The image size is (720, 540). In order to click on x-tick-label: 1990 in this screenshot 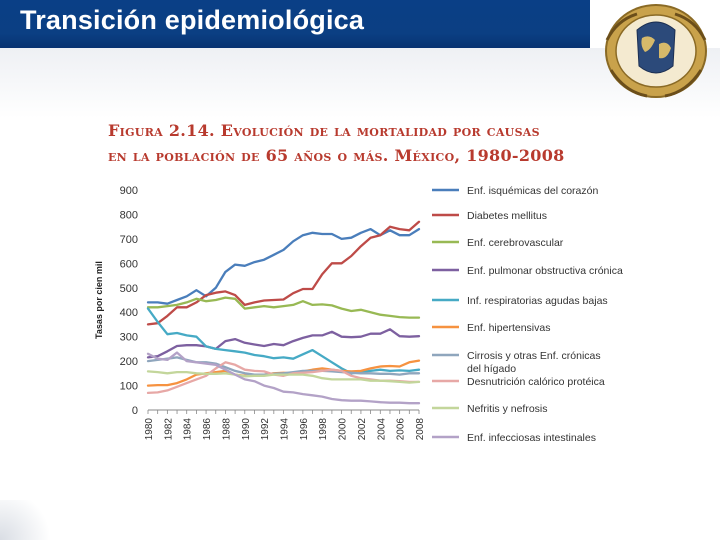, I will do `click(246, 429)`.